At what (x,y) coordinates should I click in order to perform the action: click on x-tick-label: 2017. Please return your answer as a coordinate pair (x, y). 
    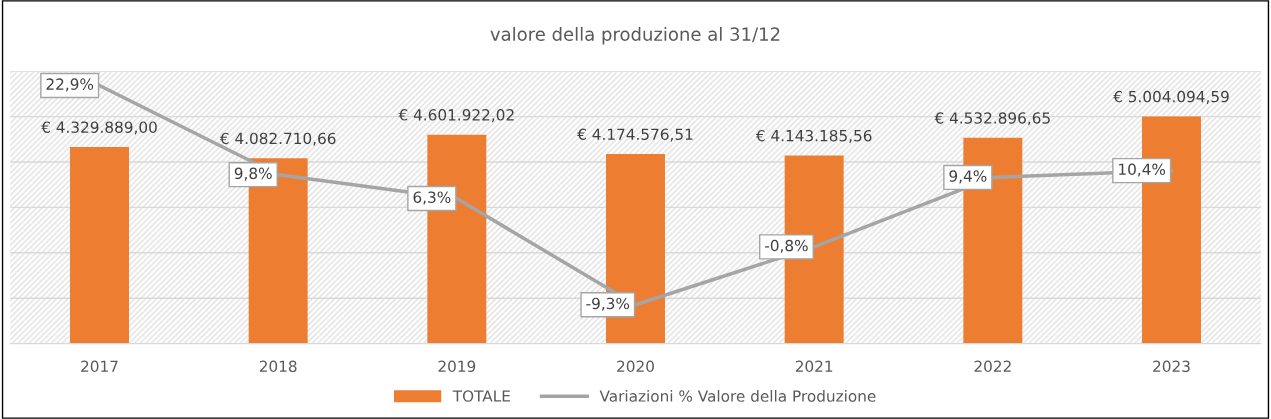
    Looking at the image, I should click on (99, 366).